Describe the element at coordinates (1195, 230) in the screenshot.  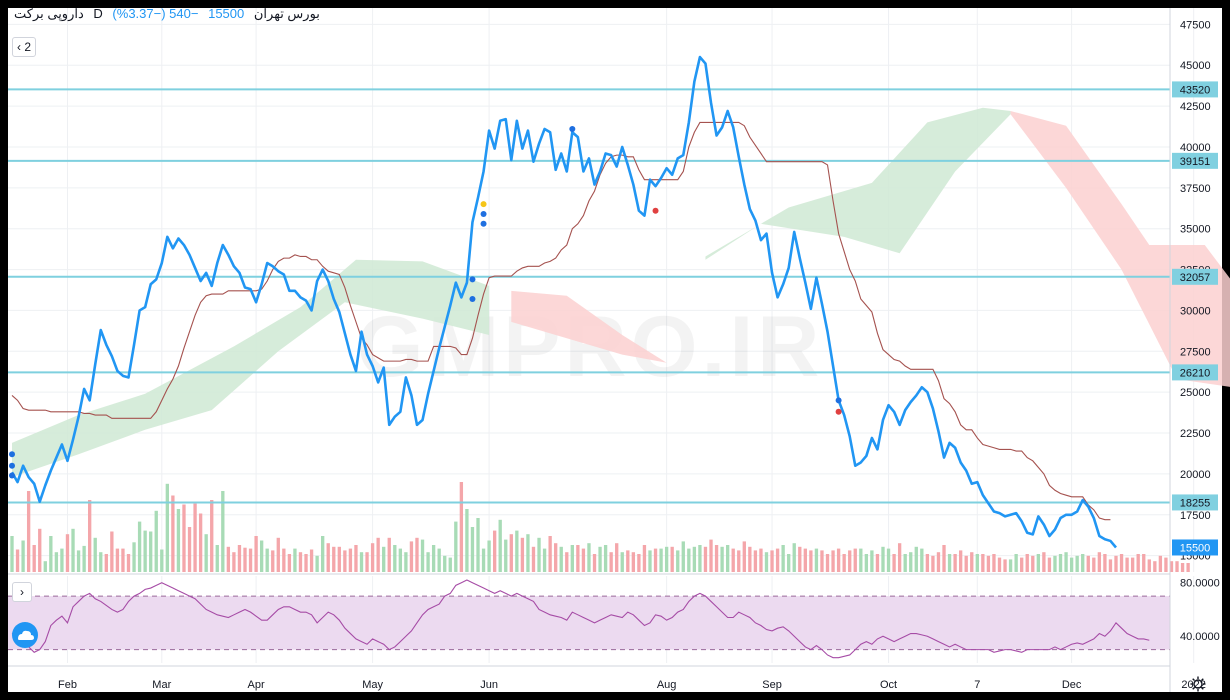
I see `price-tick-label: 35000` at that location.